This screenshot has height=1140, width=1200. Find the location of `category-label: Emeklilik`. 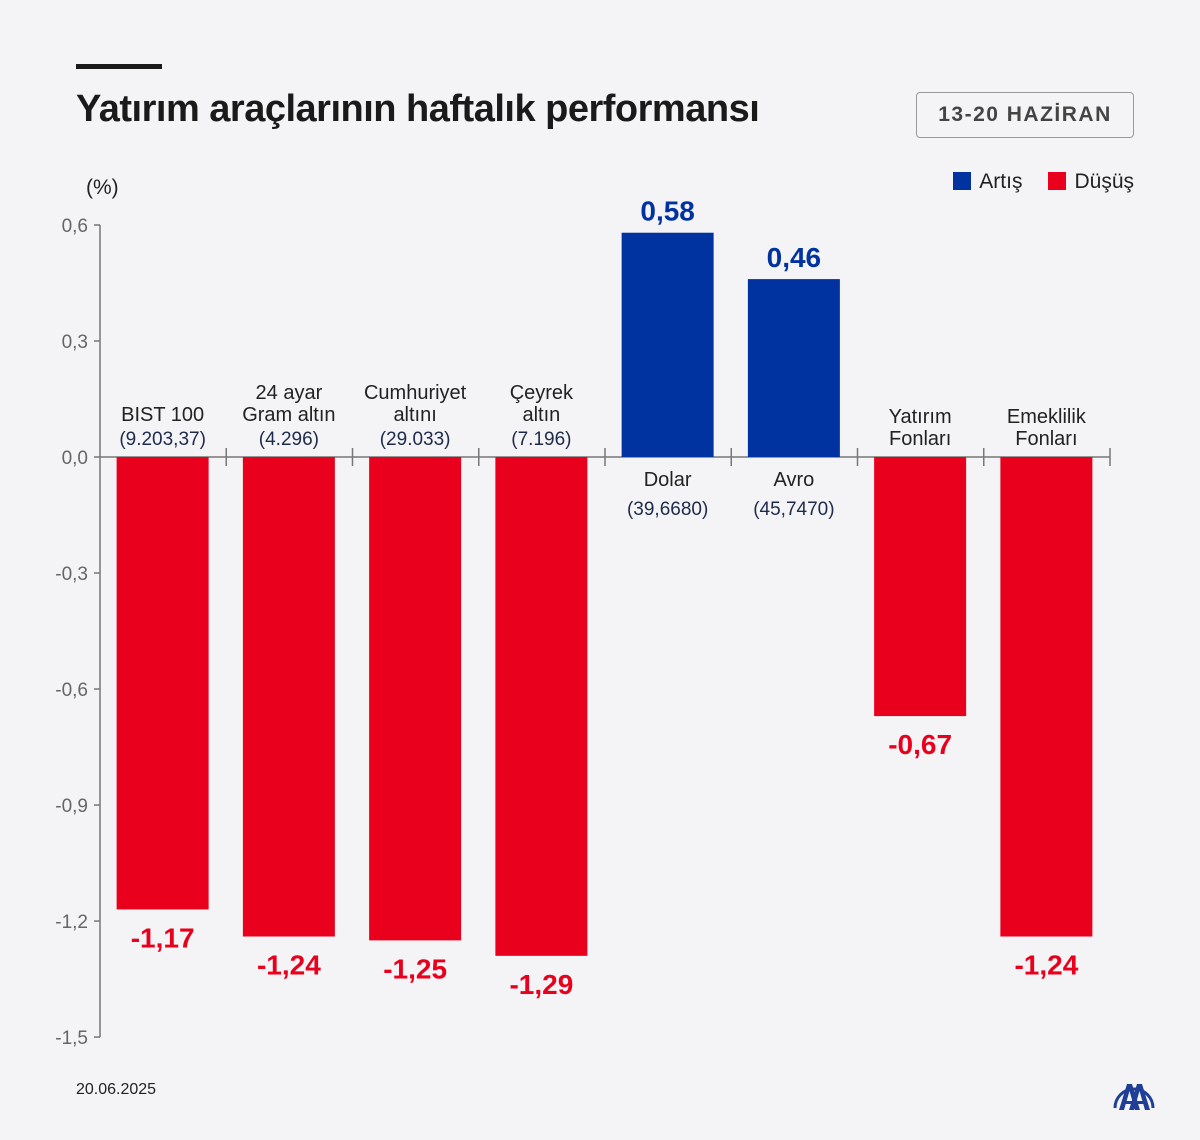

category-label: Emeklilik is located at coordinates (1047, 417).